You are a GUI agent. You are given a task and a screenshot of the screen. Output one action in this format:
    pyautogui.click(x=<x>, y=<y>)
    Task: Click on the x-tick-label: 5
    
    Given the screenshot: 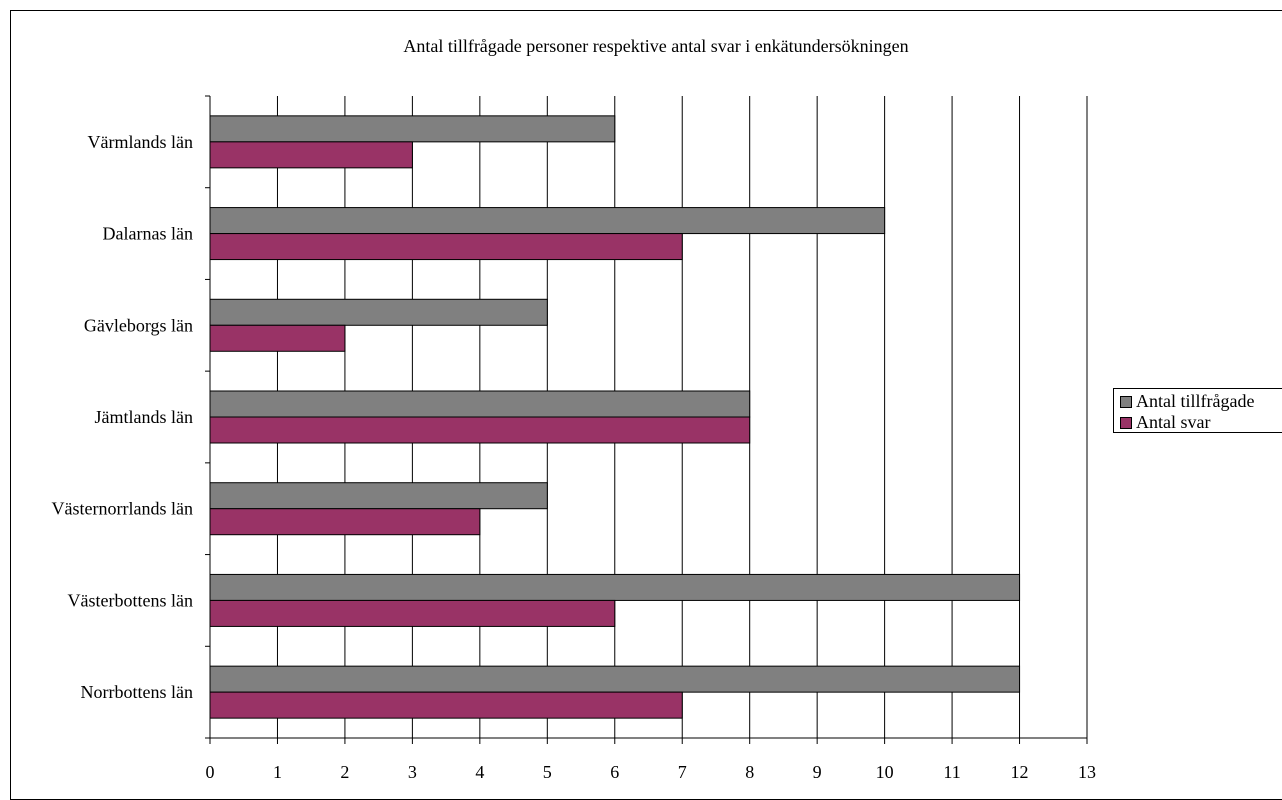 What is the action you would take?
    pyautogui.click(x=547, y=772)
    